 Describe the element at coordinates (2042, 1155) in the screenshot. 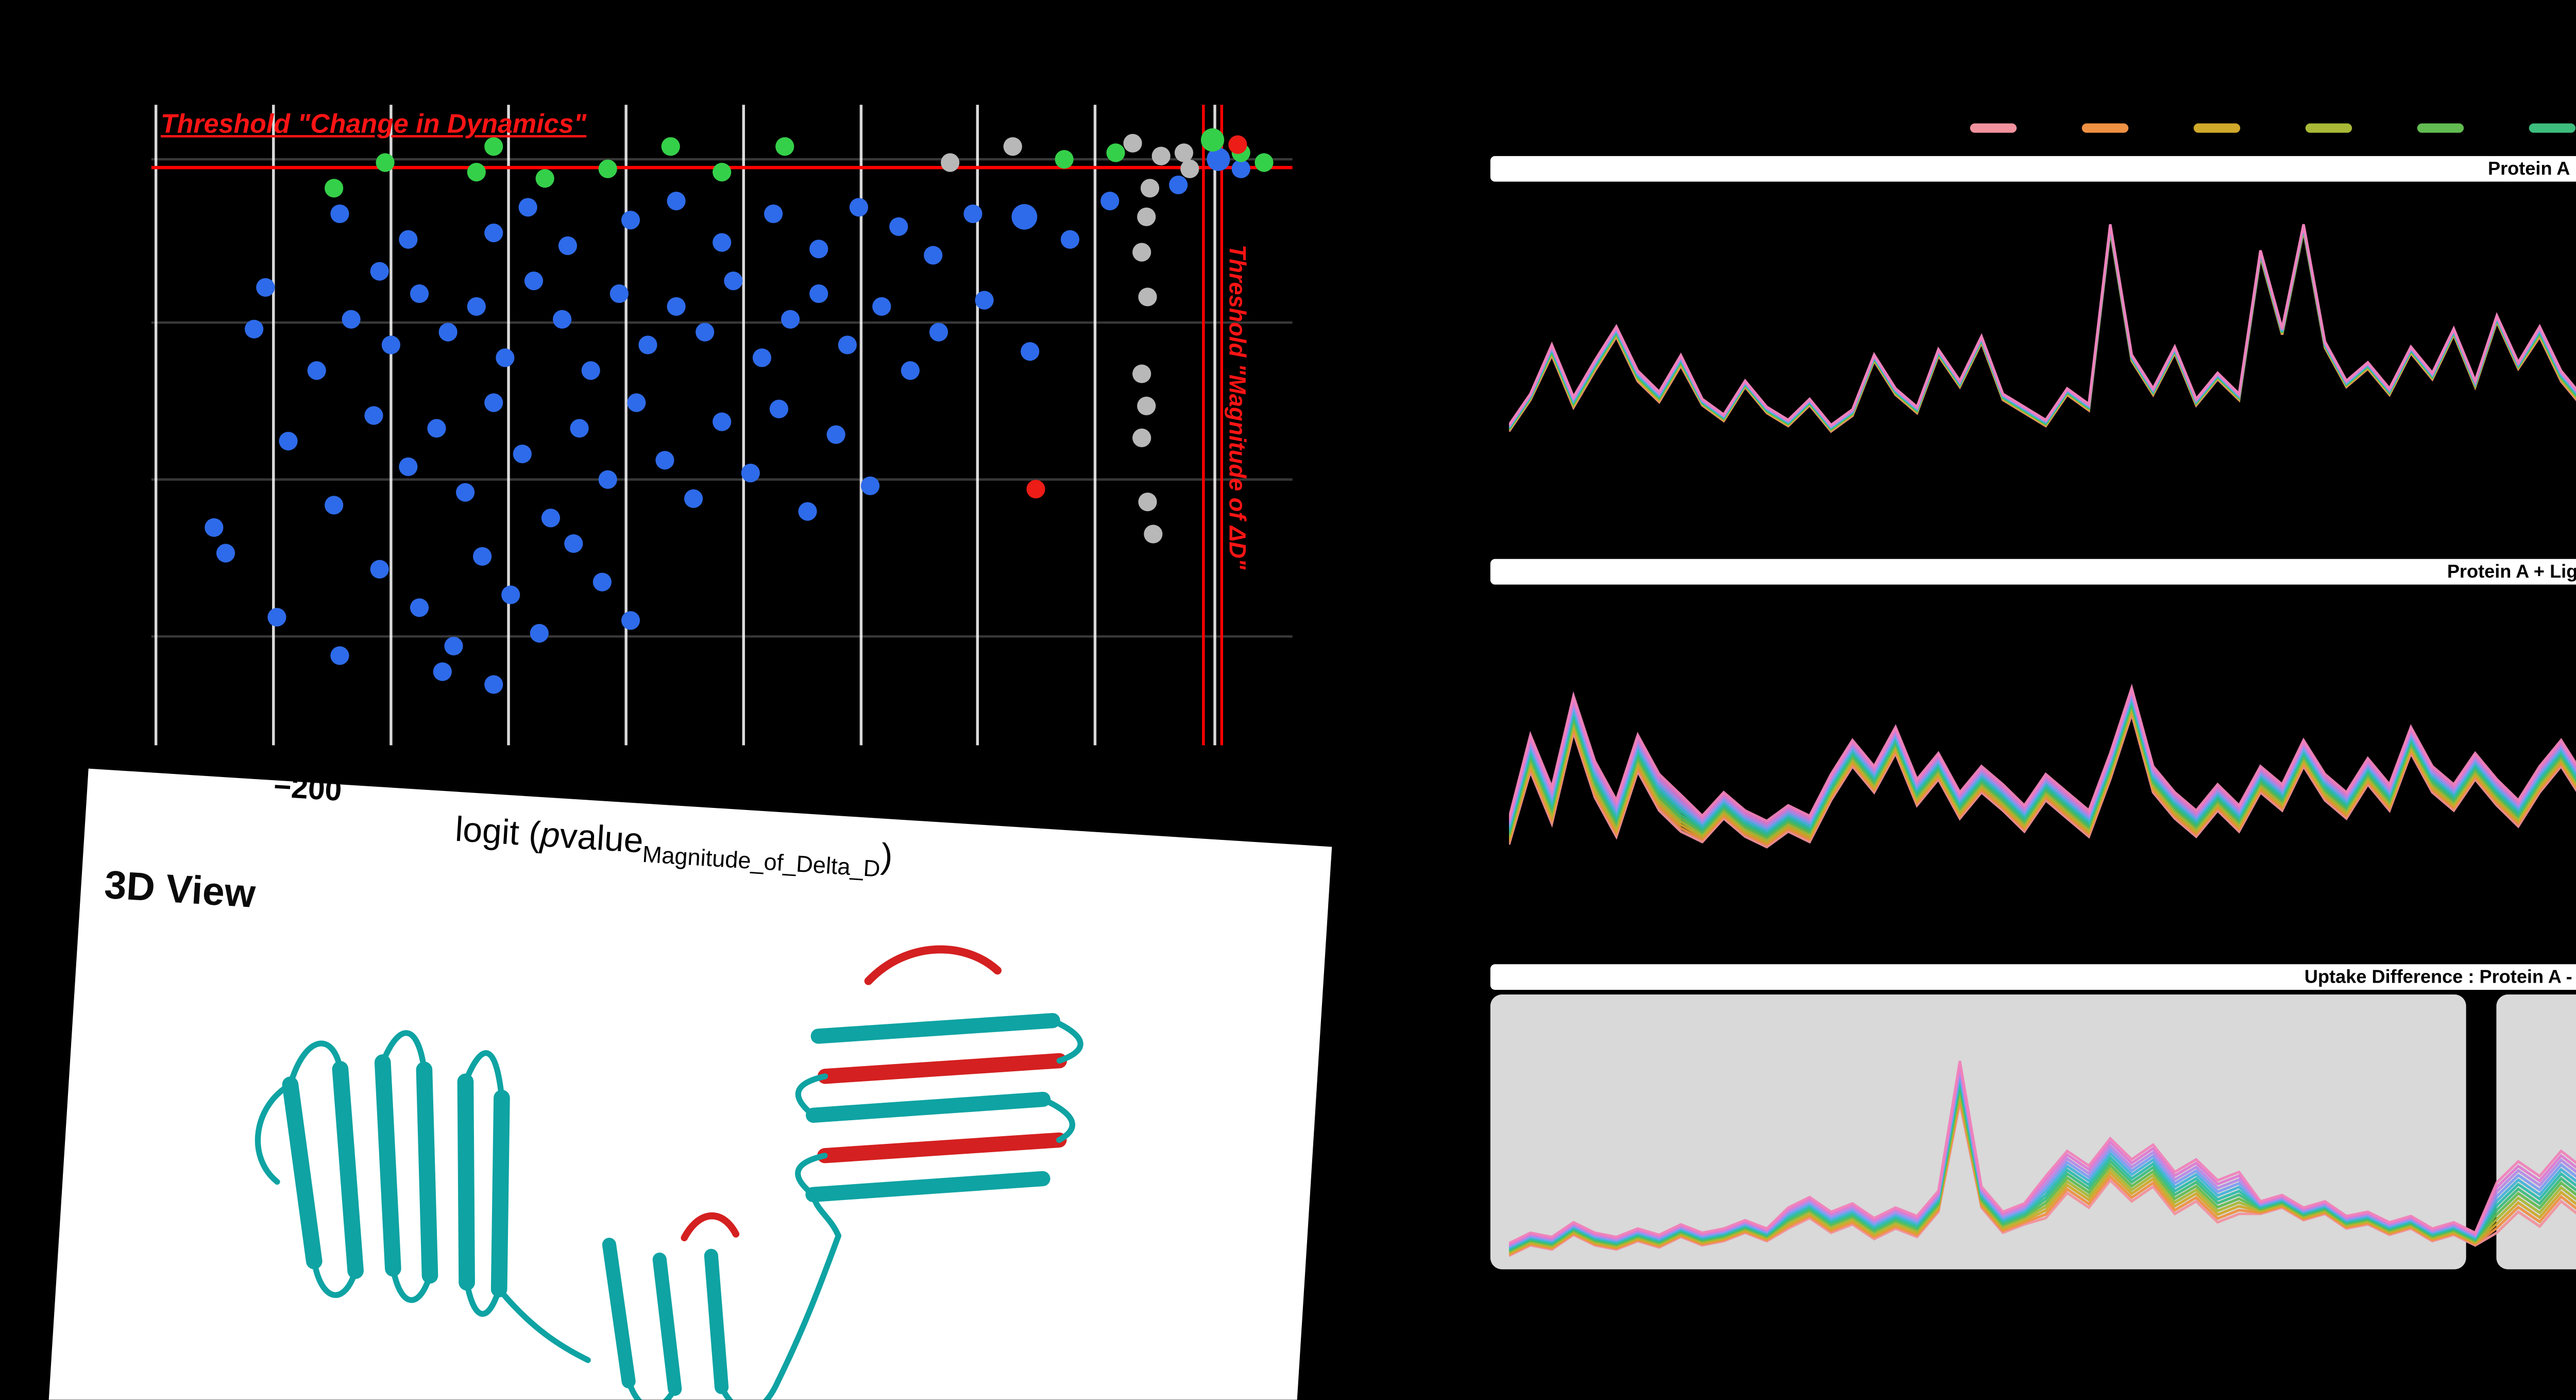

I see `uptake-difference-chart` at that location.